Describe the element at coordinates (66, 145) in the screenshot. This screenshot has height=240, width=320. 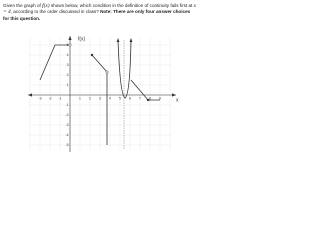
I see `y-tick-label: -5` at that location.